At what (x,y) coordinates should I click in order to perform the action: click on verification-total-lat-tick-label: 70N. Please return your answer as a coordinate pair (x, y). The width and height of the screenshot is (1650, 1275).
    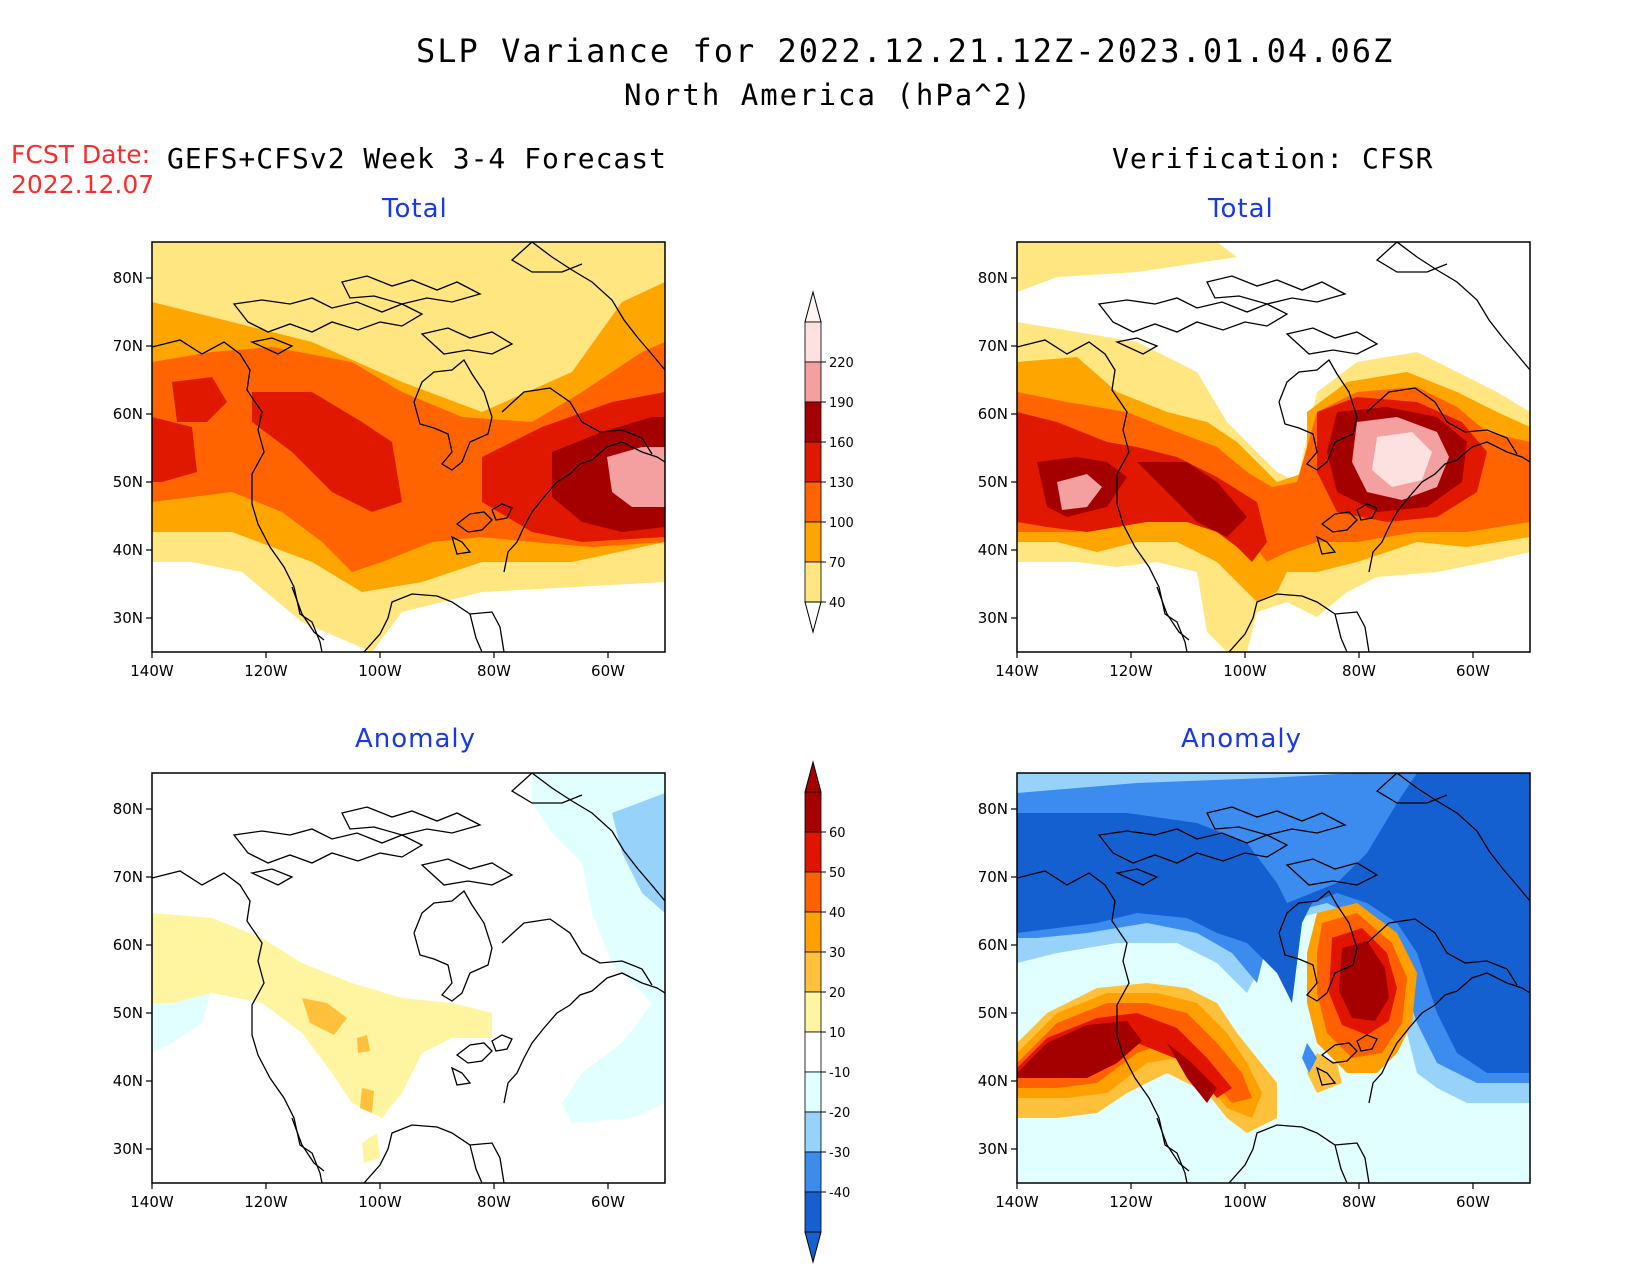
    Looking at the image, I should click on (993, 346).